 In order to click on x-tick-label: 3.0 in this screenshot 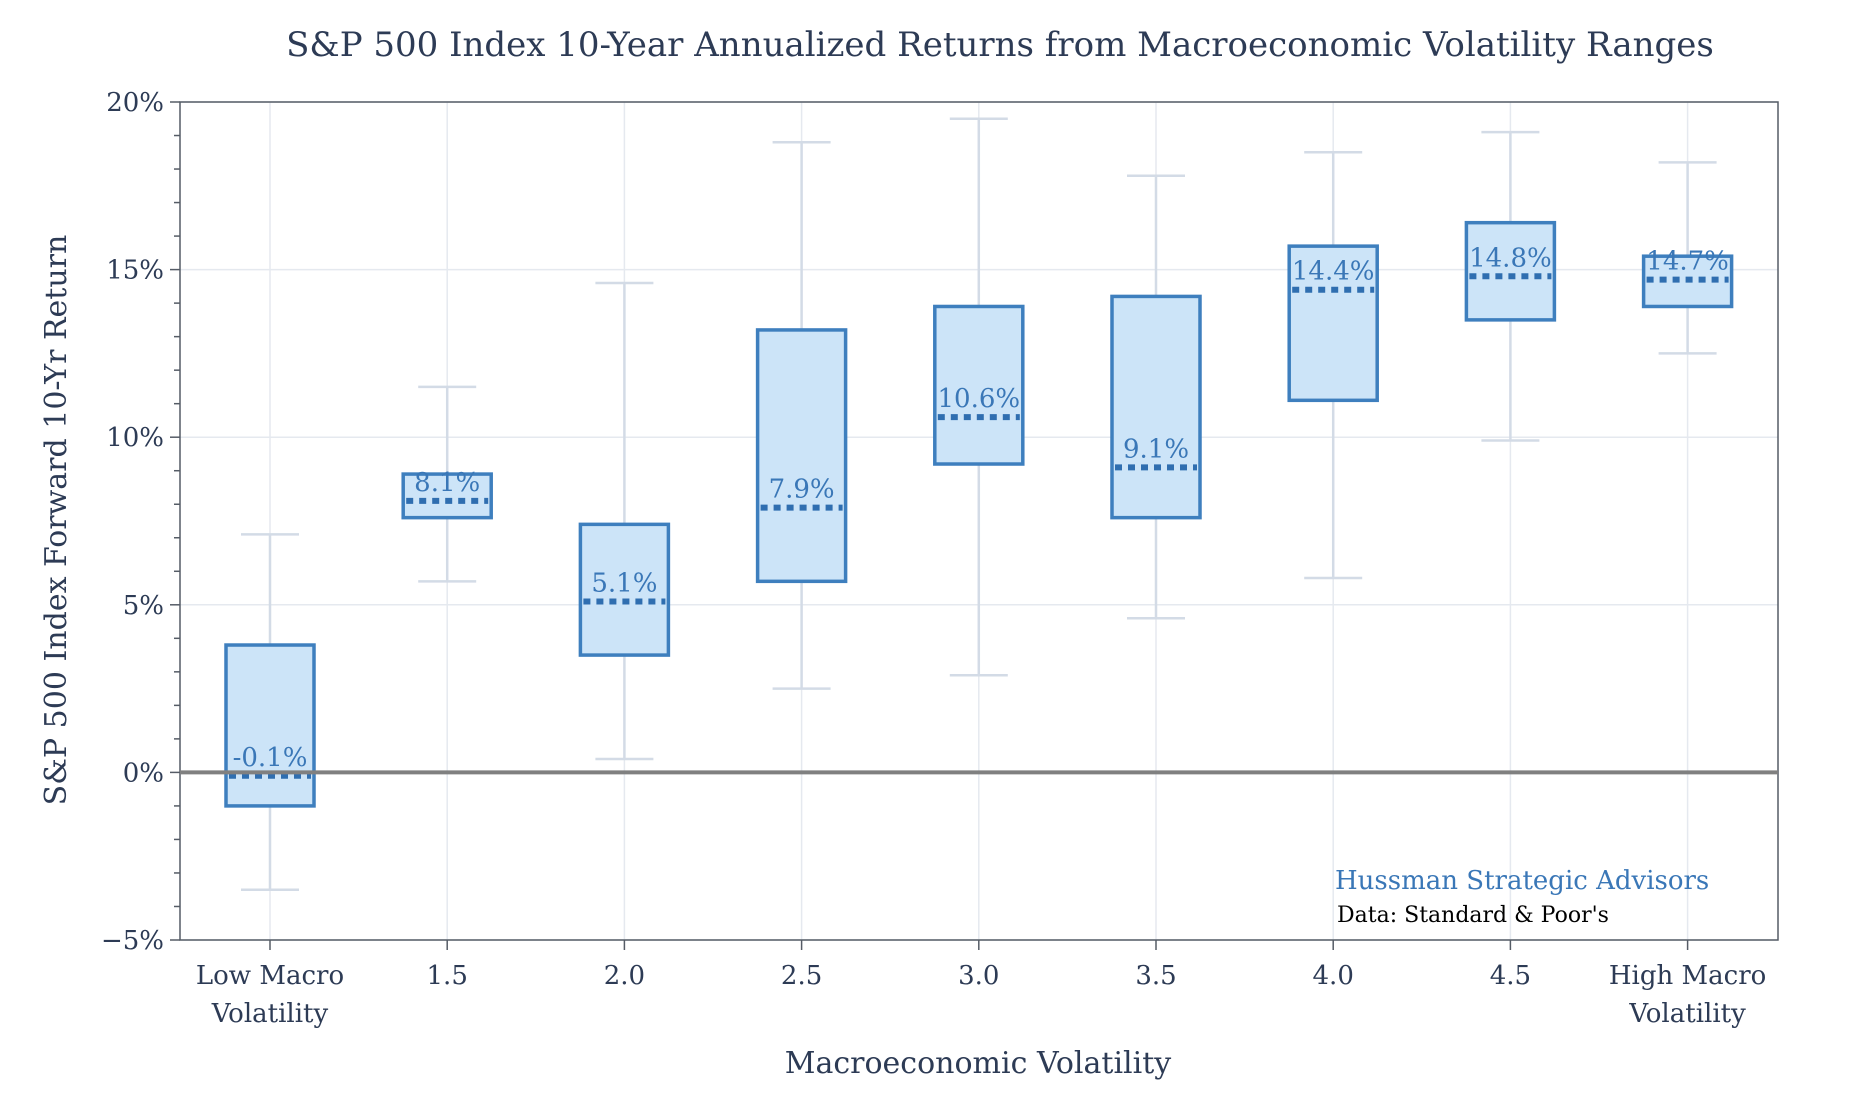, I will do `click(978, 976)`.